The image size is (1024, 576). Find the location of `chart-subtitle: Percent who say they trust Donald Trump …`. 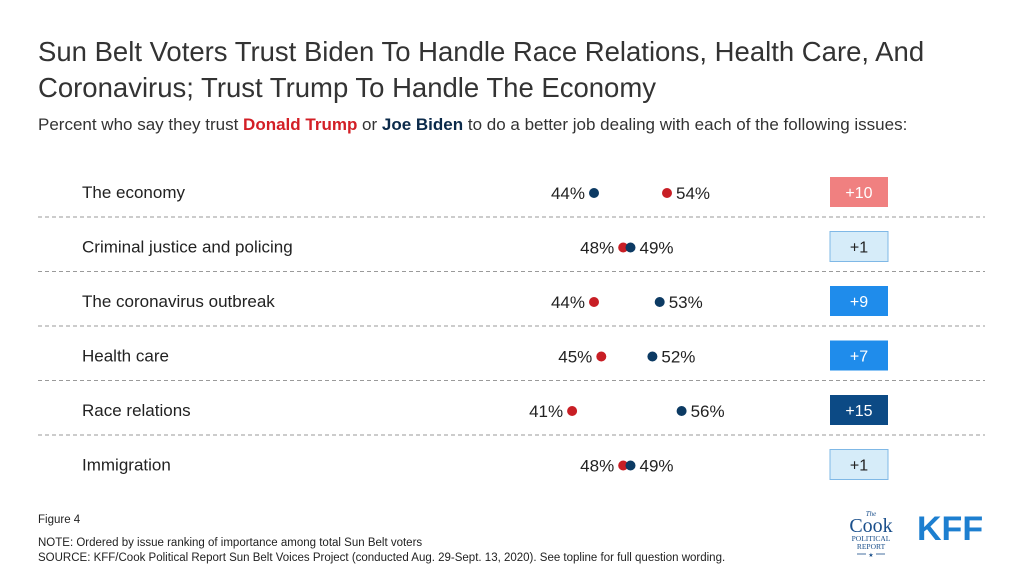

chart-subtitle: Percent who say they trust Donald Trump … is located at coordinates (518, 124).